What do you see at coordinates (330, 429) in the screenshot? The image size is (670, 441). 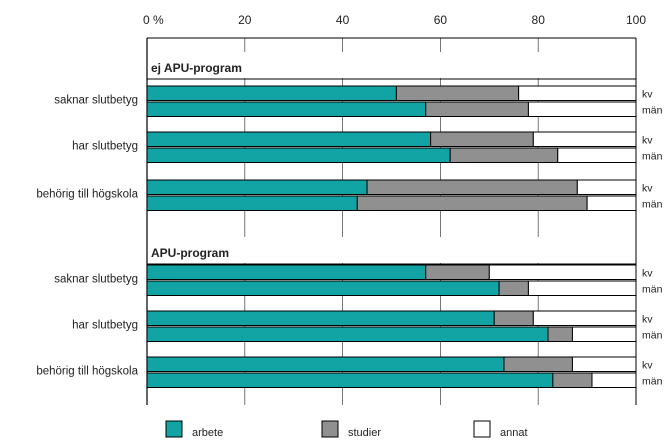 I see `legend-swatch-studier` at bounding box center [330, 429].